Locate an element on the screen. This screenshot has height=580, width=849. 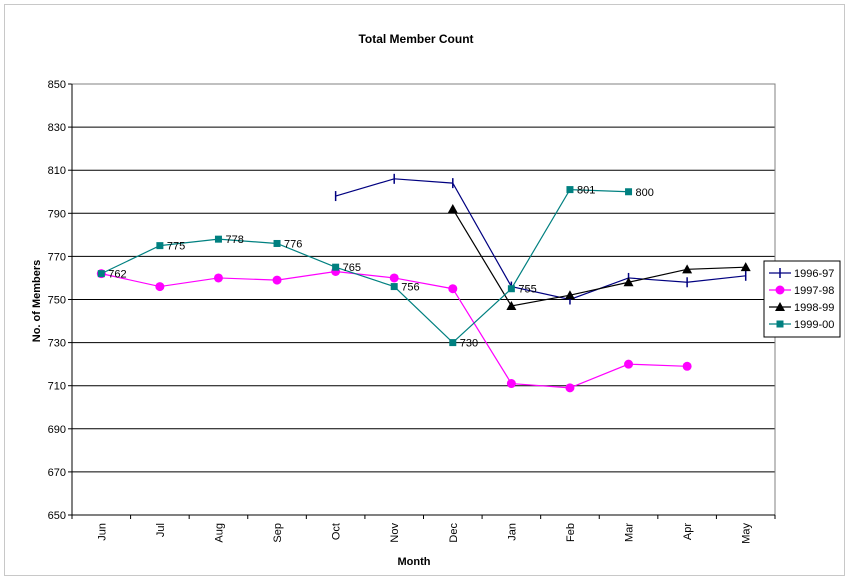
data-label: 756 is located at coordinates (410, 288).